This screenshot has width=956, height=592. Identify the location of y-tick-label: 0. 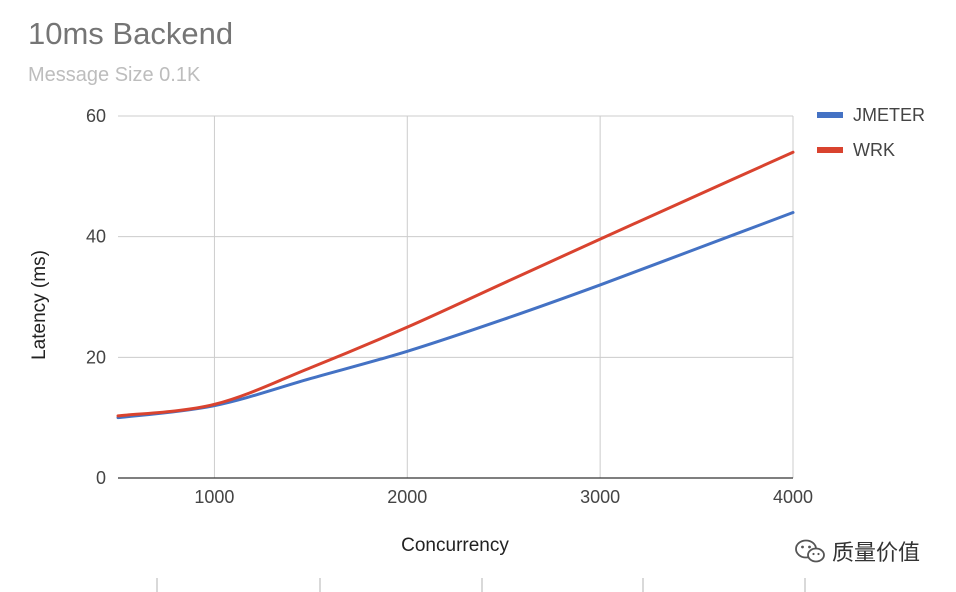
(101, 478).